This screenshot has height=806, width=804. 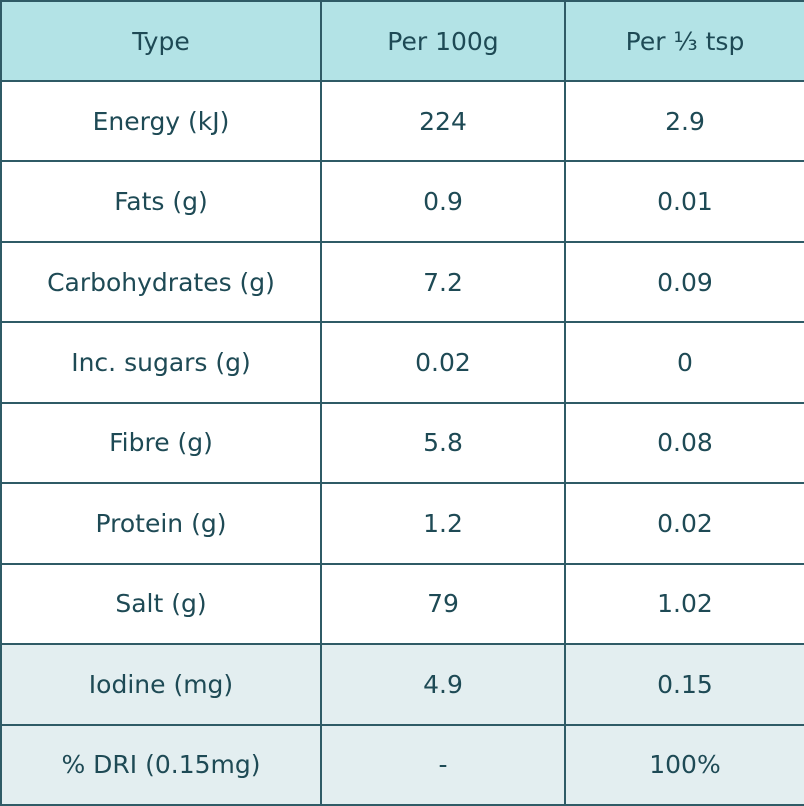 I want to click on table-row: Energy (kJ) 224 2.9, so click(x=402, y=121).